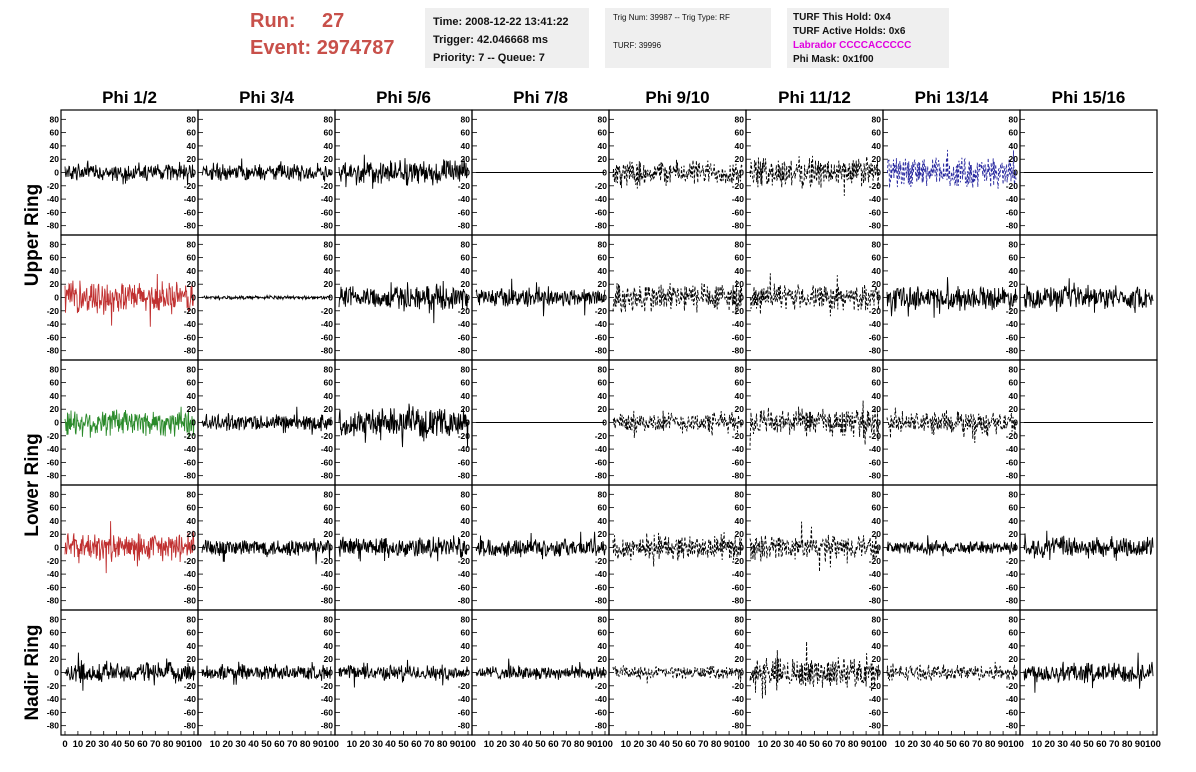 Image resolution: width=1196 pixels, height=772 pixels. I want to click on x-tick-label: 90, so click(318, 744).